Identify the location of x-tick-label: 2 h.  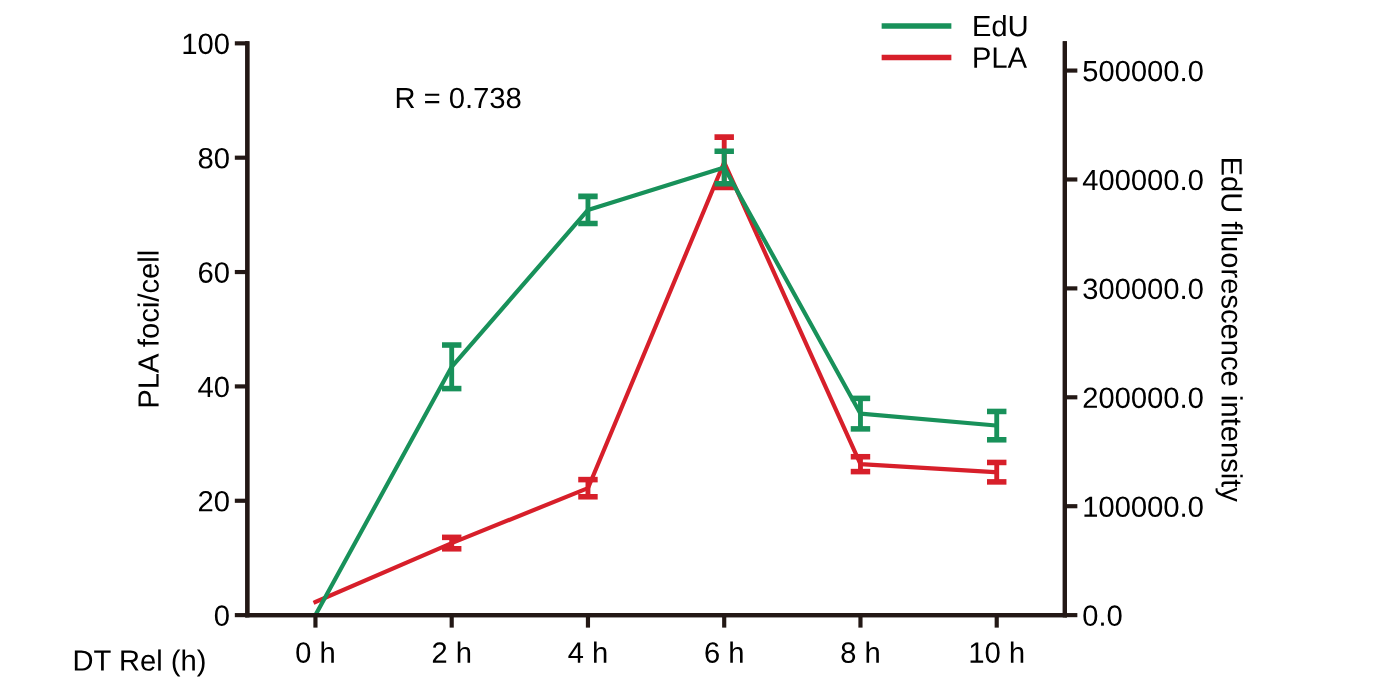
(451, 652).